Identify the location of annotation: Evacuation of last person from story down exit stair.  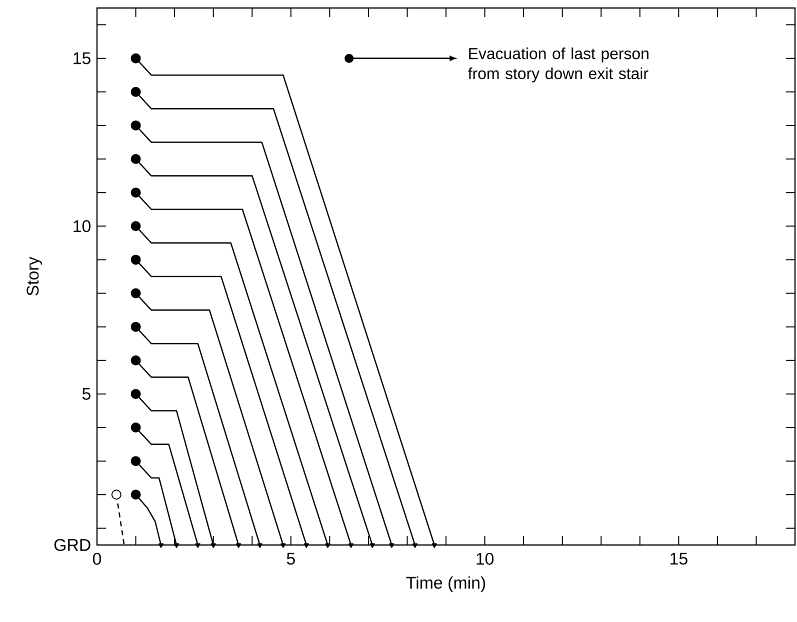
(558, 65).